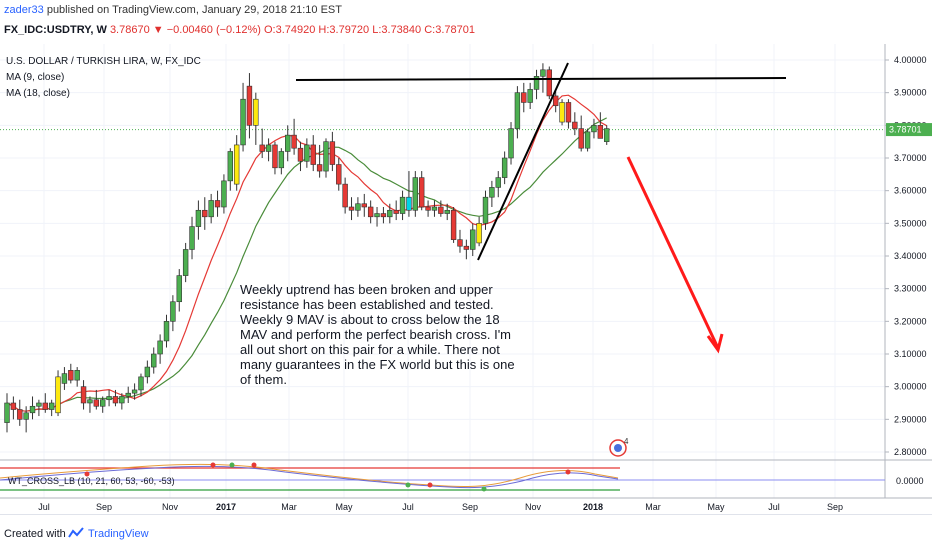 Image resolution: width=932 pixels, height=551 pixels. What do you see at coordinates (24, 10) in the screenshot?
I see `author-link: zader33` at bounding box center [24, 10].